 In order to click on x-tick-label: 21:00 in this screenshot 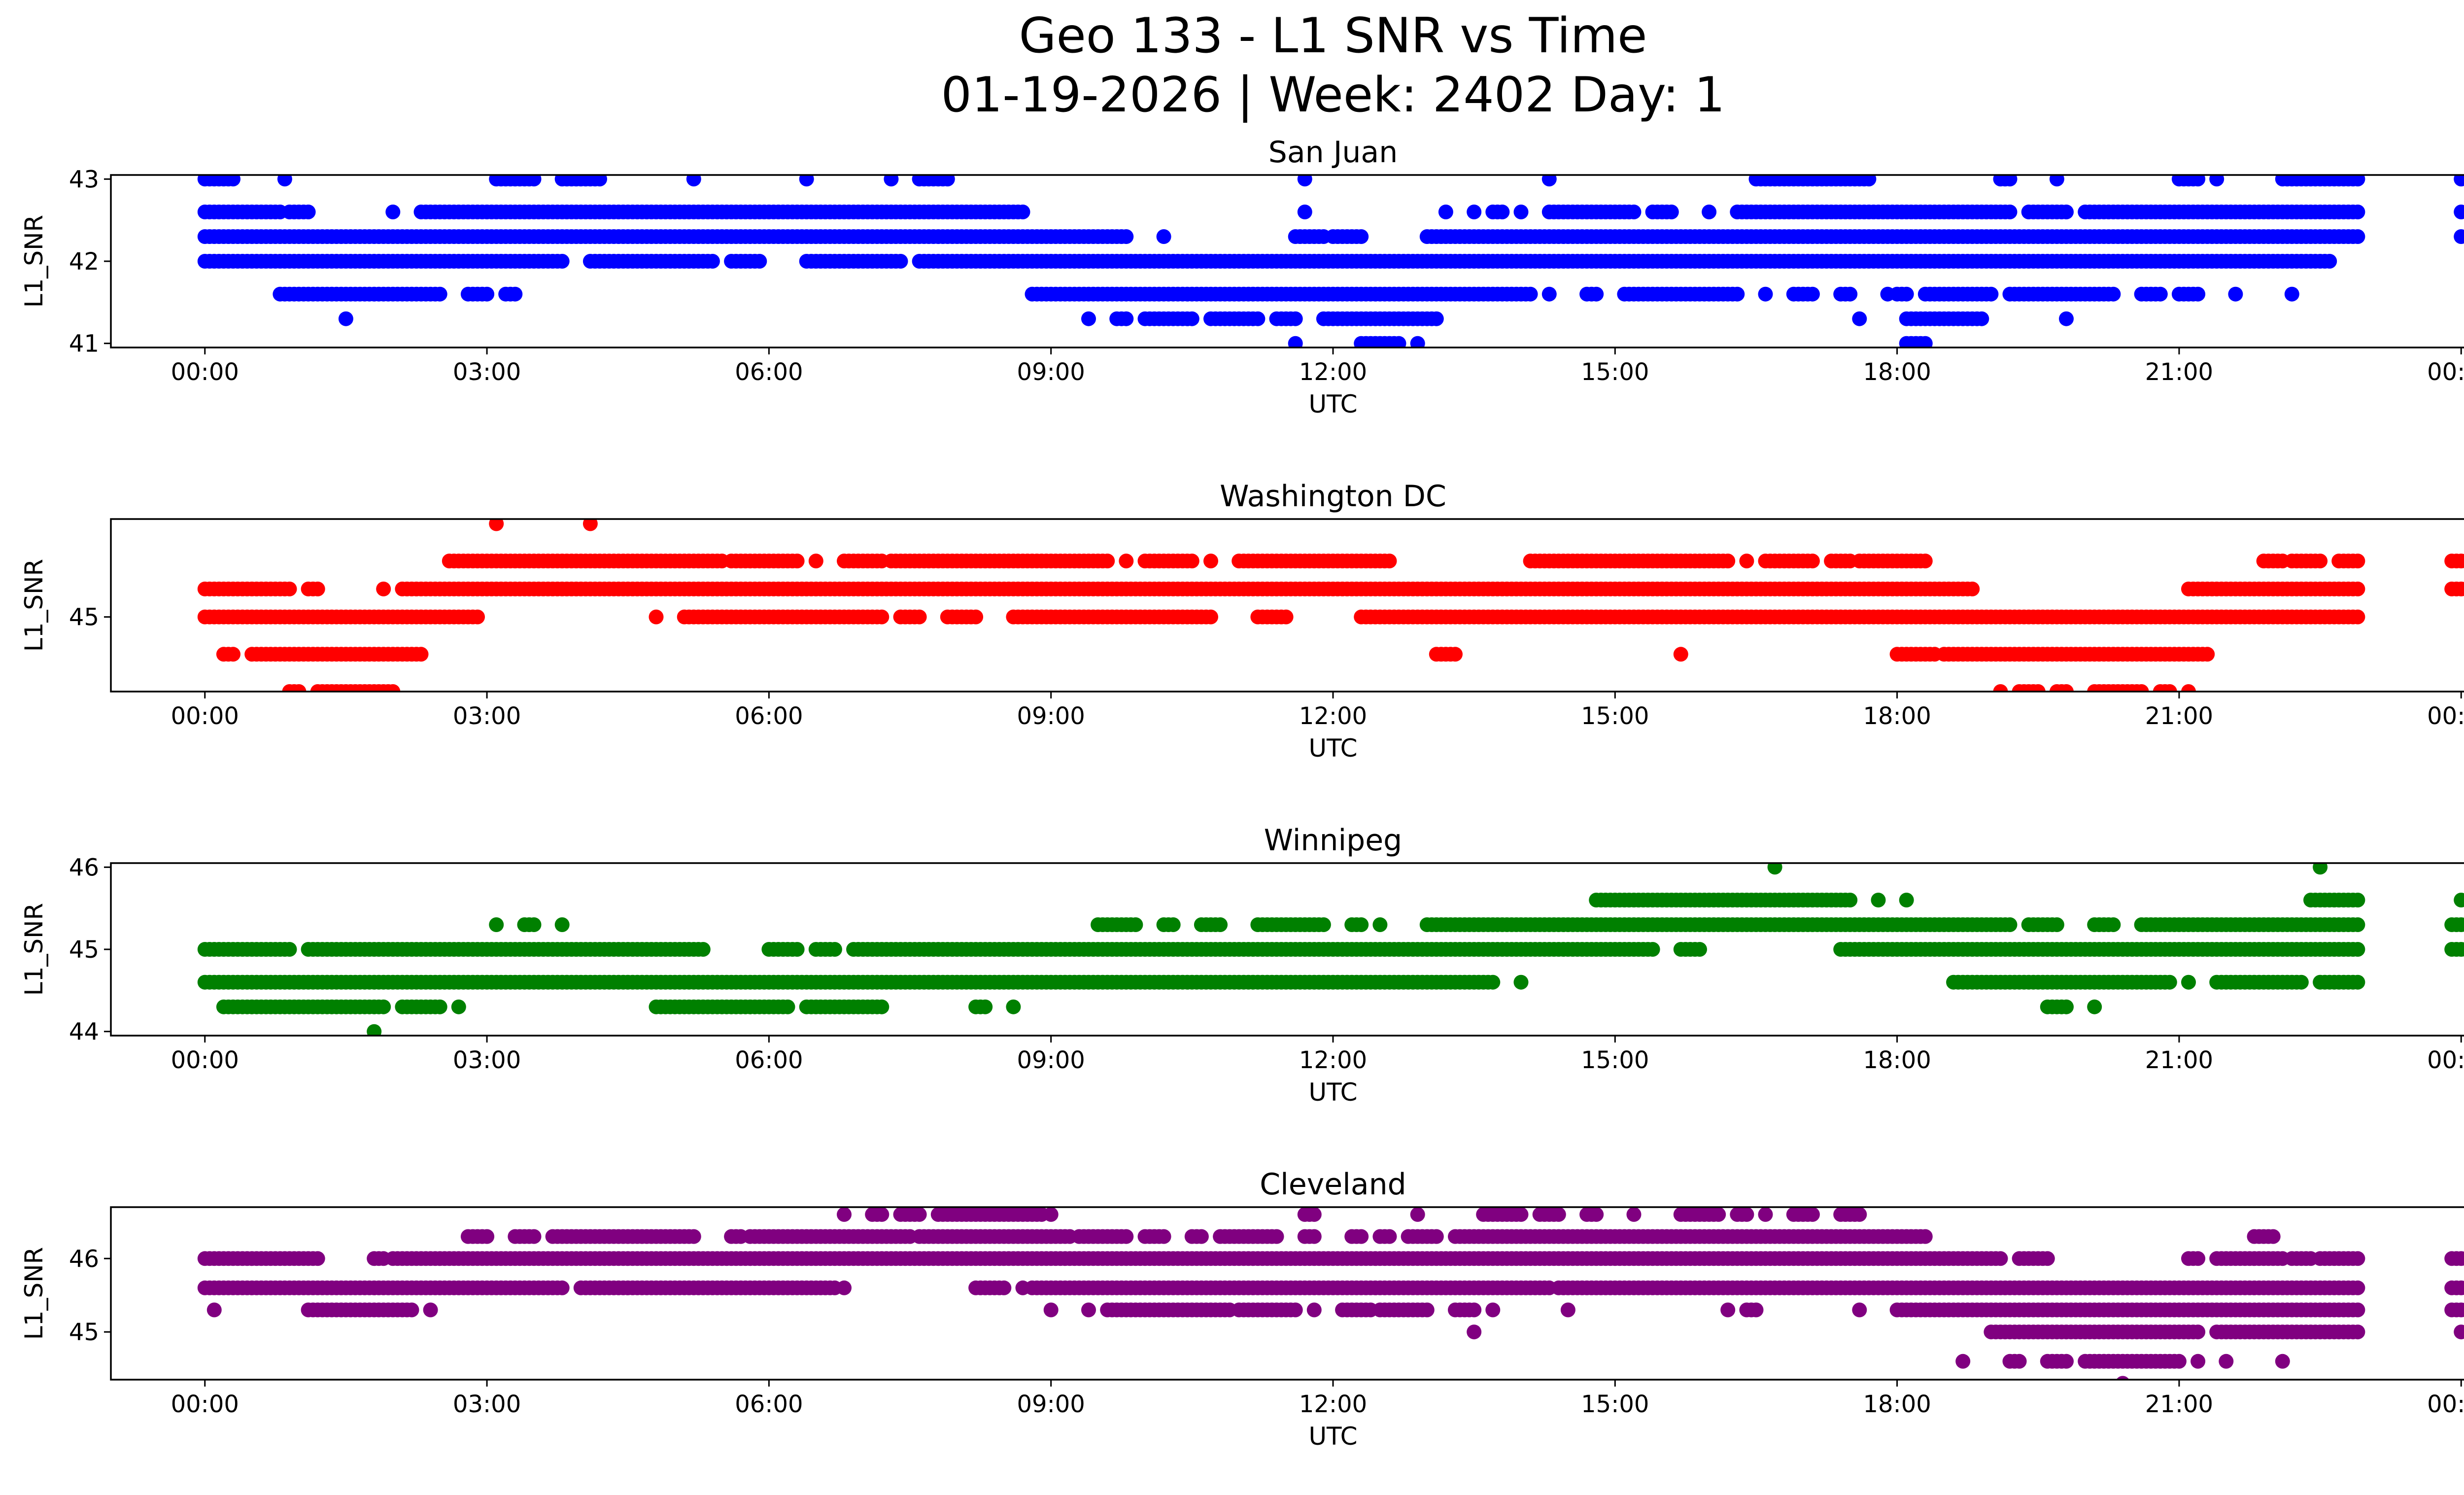, I will do `click(2179, 716)`.